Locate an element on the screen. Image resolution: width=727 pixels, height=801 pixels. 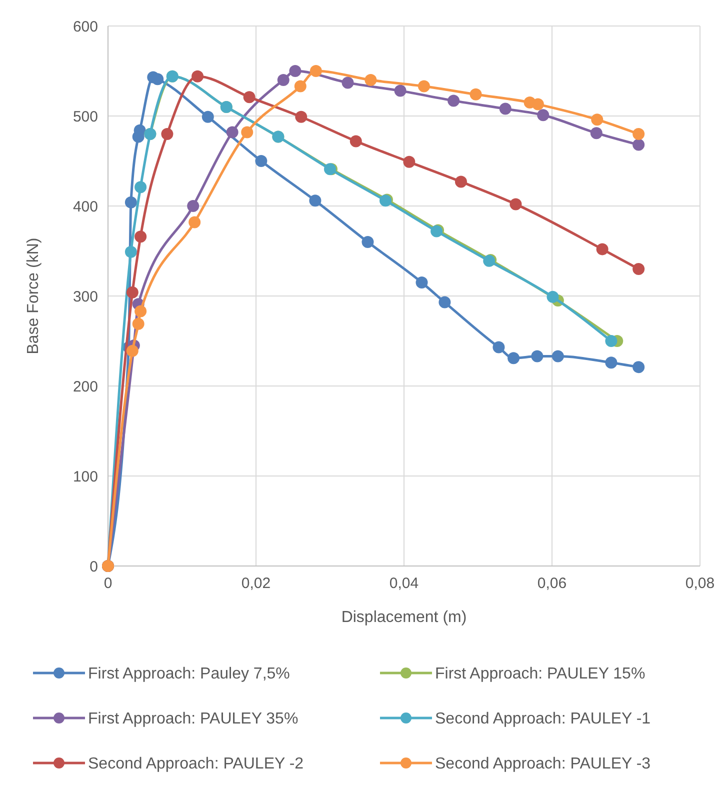
x-tick-label: 0,06 is located at coordinates (552, 583).